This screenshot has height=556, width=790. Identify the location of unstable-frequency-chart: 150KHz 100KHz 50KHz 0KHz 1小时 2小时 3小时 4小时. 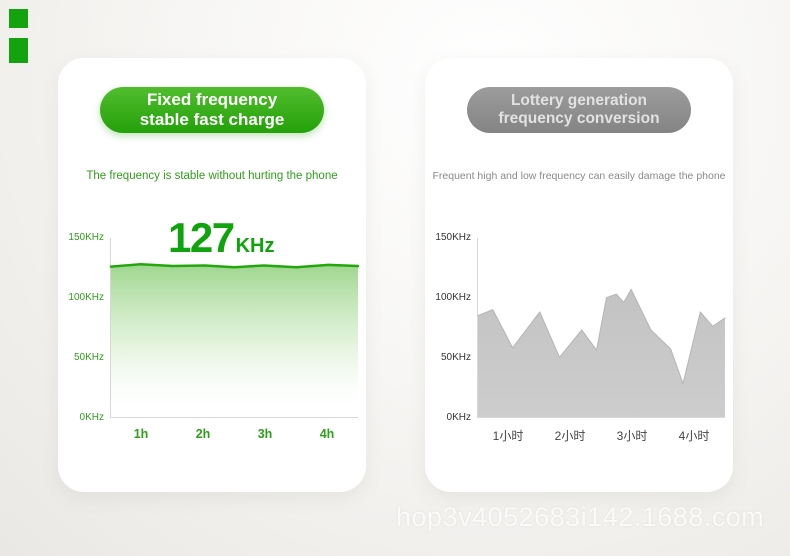
(579, 338).